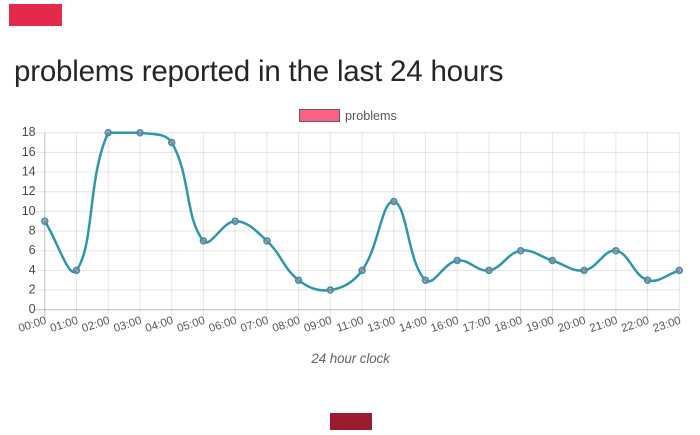  I want to click on svg-text: 6, so click(32, 250).